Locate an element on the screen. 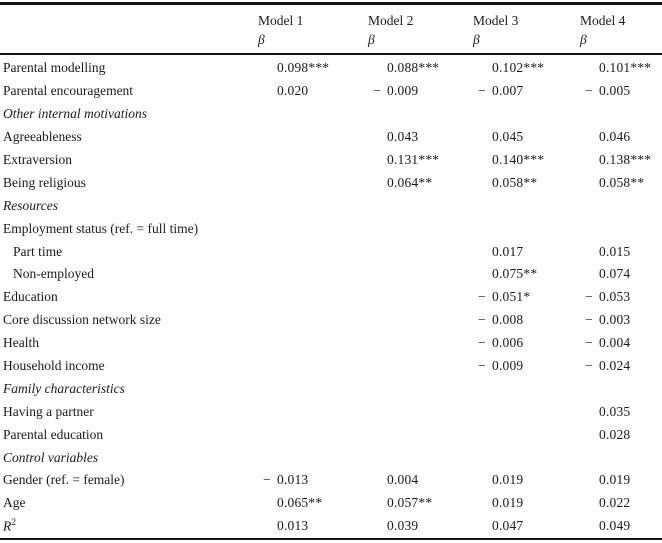 The image size is (662, 543). table-row: Agreeableness 0.043 0.045 0.046 is located at coordinates (331, 137).